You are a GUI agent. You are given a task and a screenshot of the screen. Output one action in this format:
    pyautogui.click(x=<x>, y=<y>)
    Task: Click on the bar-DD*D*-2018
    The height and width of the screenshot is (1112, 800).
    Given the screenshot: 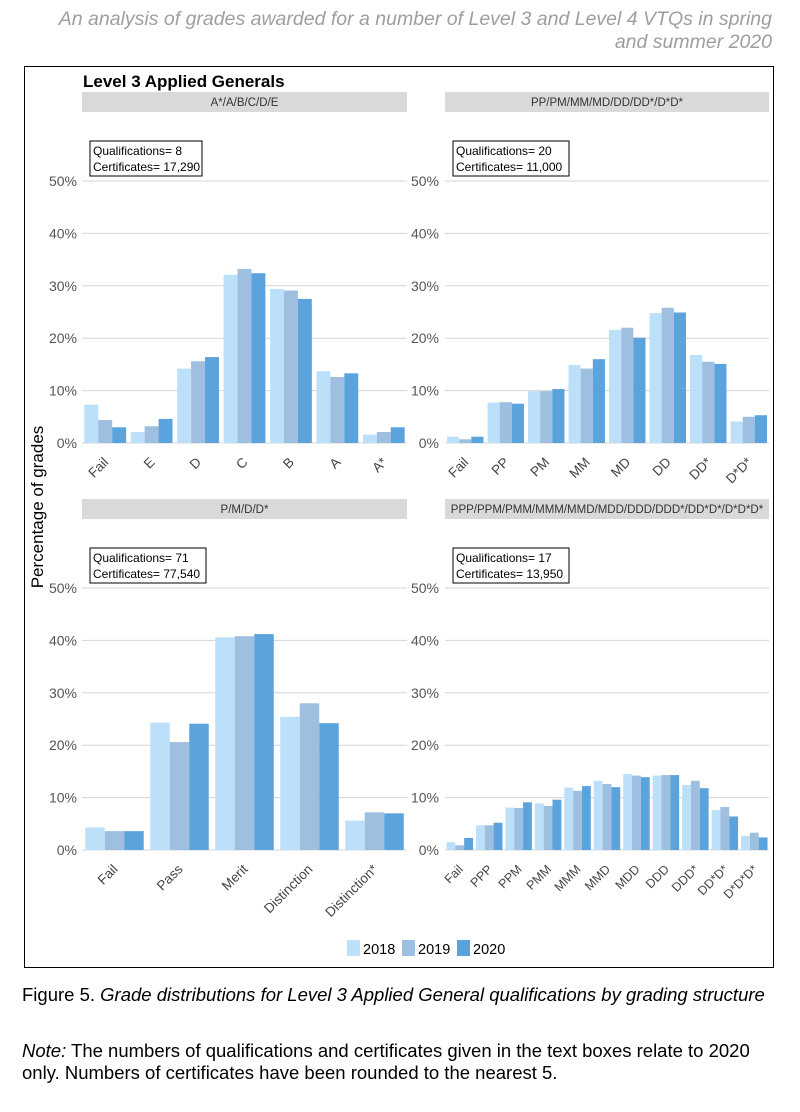 What is the action you would take?
    pyautogui.click(x=716, y=830)
    